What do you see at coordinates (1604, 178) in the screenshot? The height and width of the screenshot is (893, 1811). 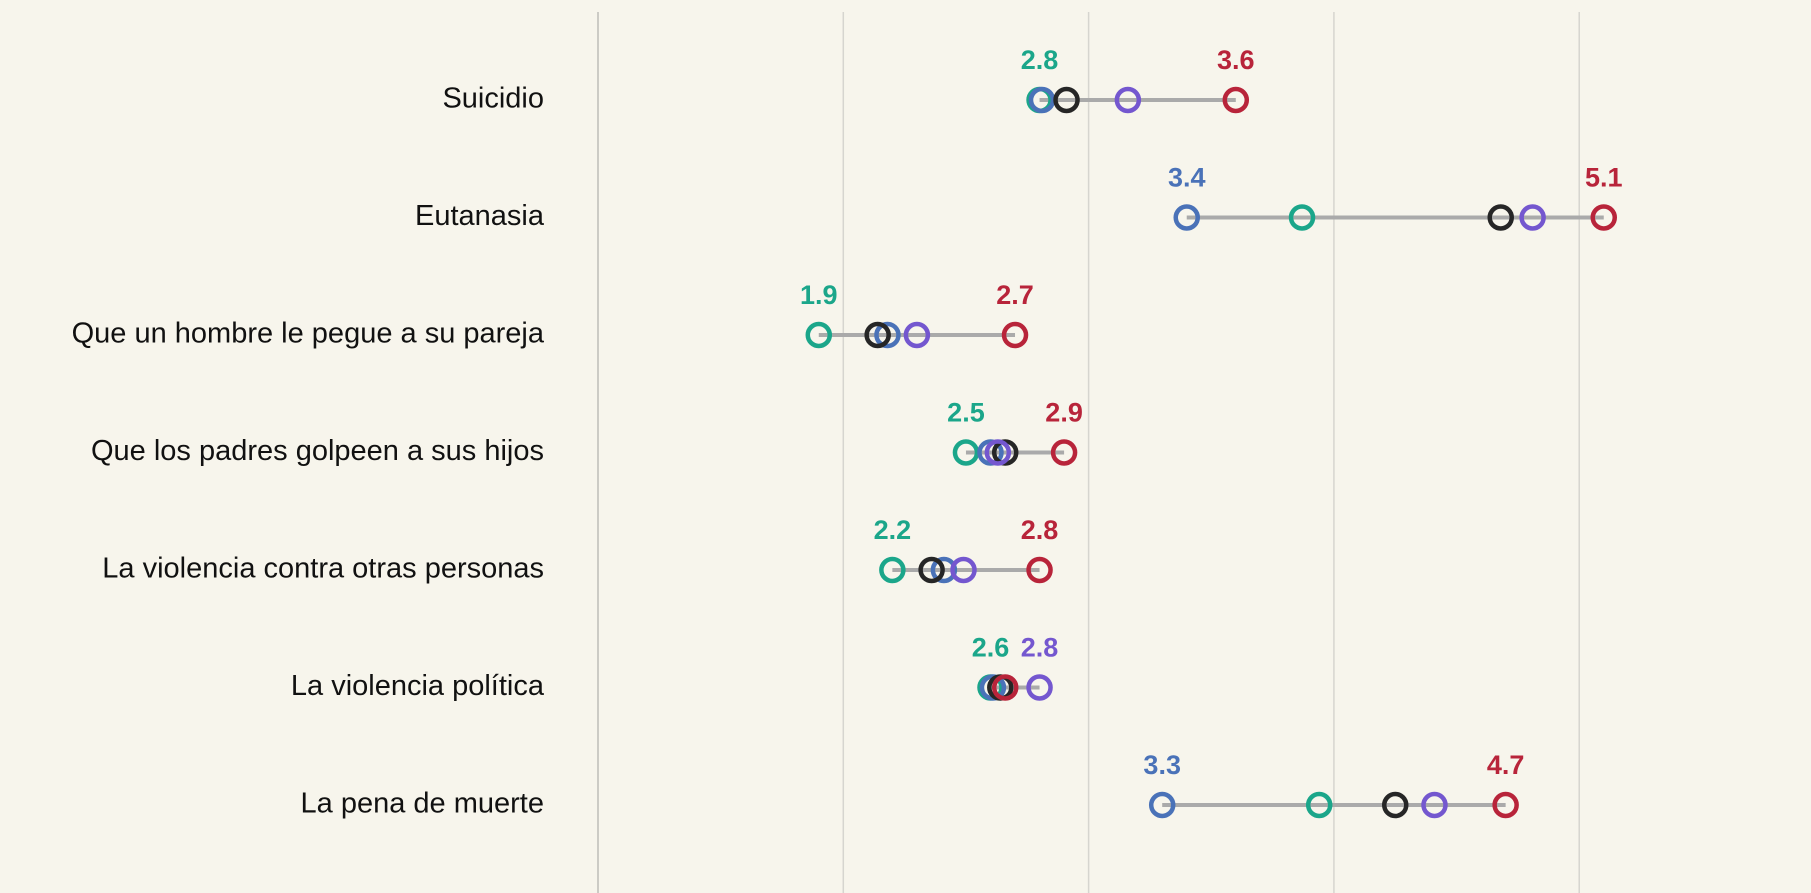 I see `value-label: 5.1` at bounding box center [1604, 178].